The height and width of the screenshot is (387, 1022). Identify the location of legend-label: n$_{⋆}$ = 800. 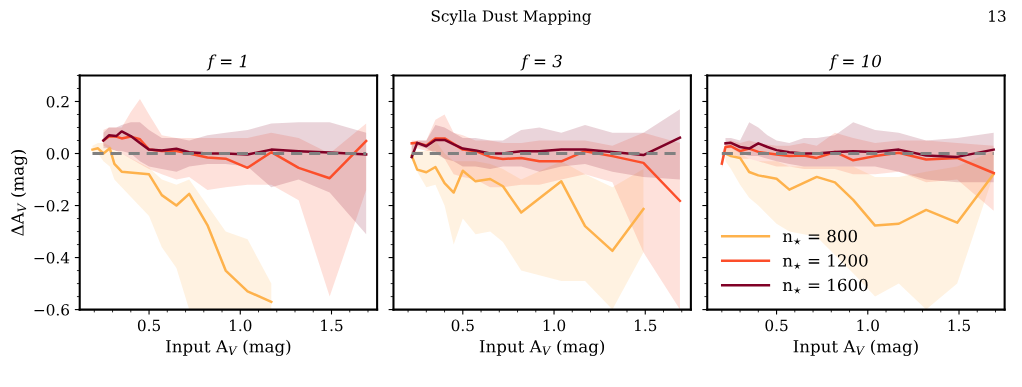
(819, 237).